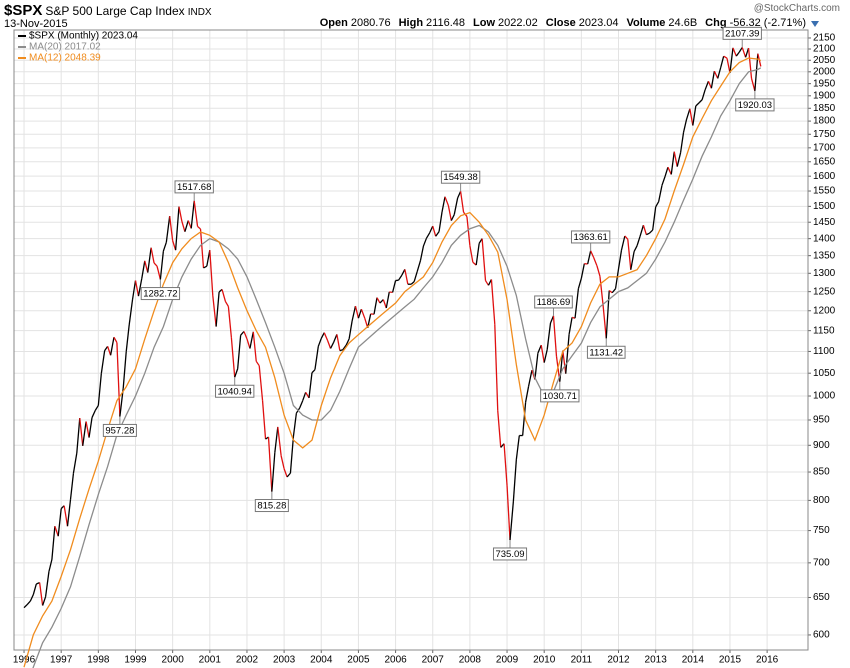 This screenshot has width=850, height=668. Describe the element at coordinates (484, 23) in the screenshot. I see `quote-label: Low` at that location.